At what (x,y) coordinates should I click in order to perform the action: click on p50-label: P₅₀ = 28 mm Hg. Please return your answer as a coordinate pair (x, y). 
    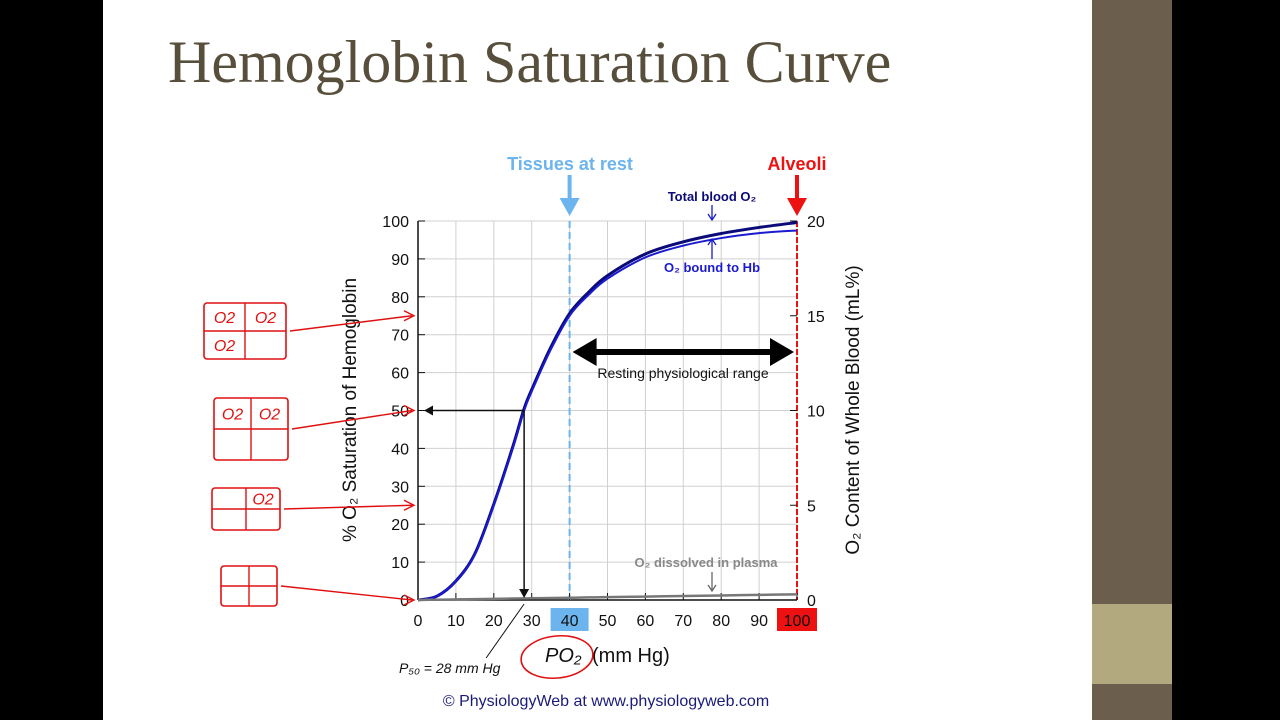
    Looking at the image, I should click on (450, 668).